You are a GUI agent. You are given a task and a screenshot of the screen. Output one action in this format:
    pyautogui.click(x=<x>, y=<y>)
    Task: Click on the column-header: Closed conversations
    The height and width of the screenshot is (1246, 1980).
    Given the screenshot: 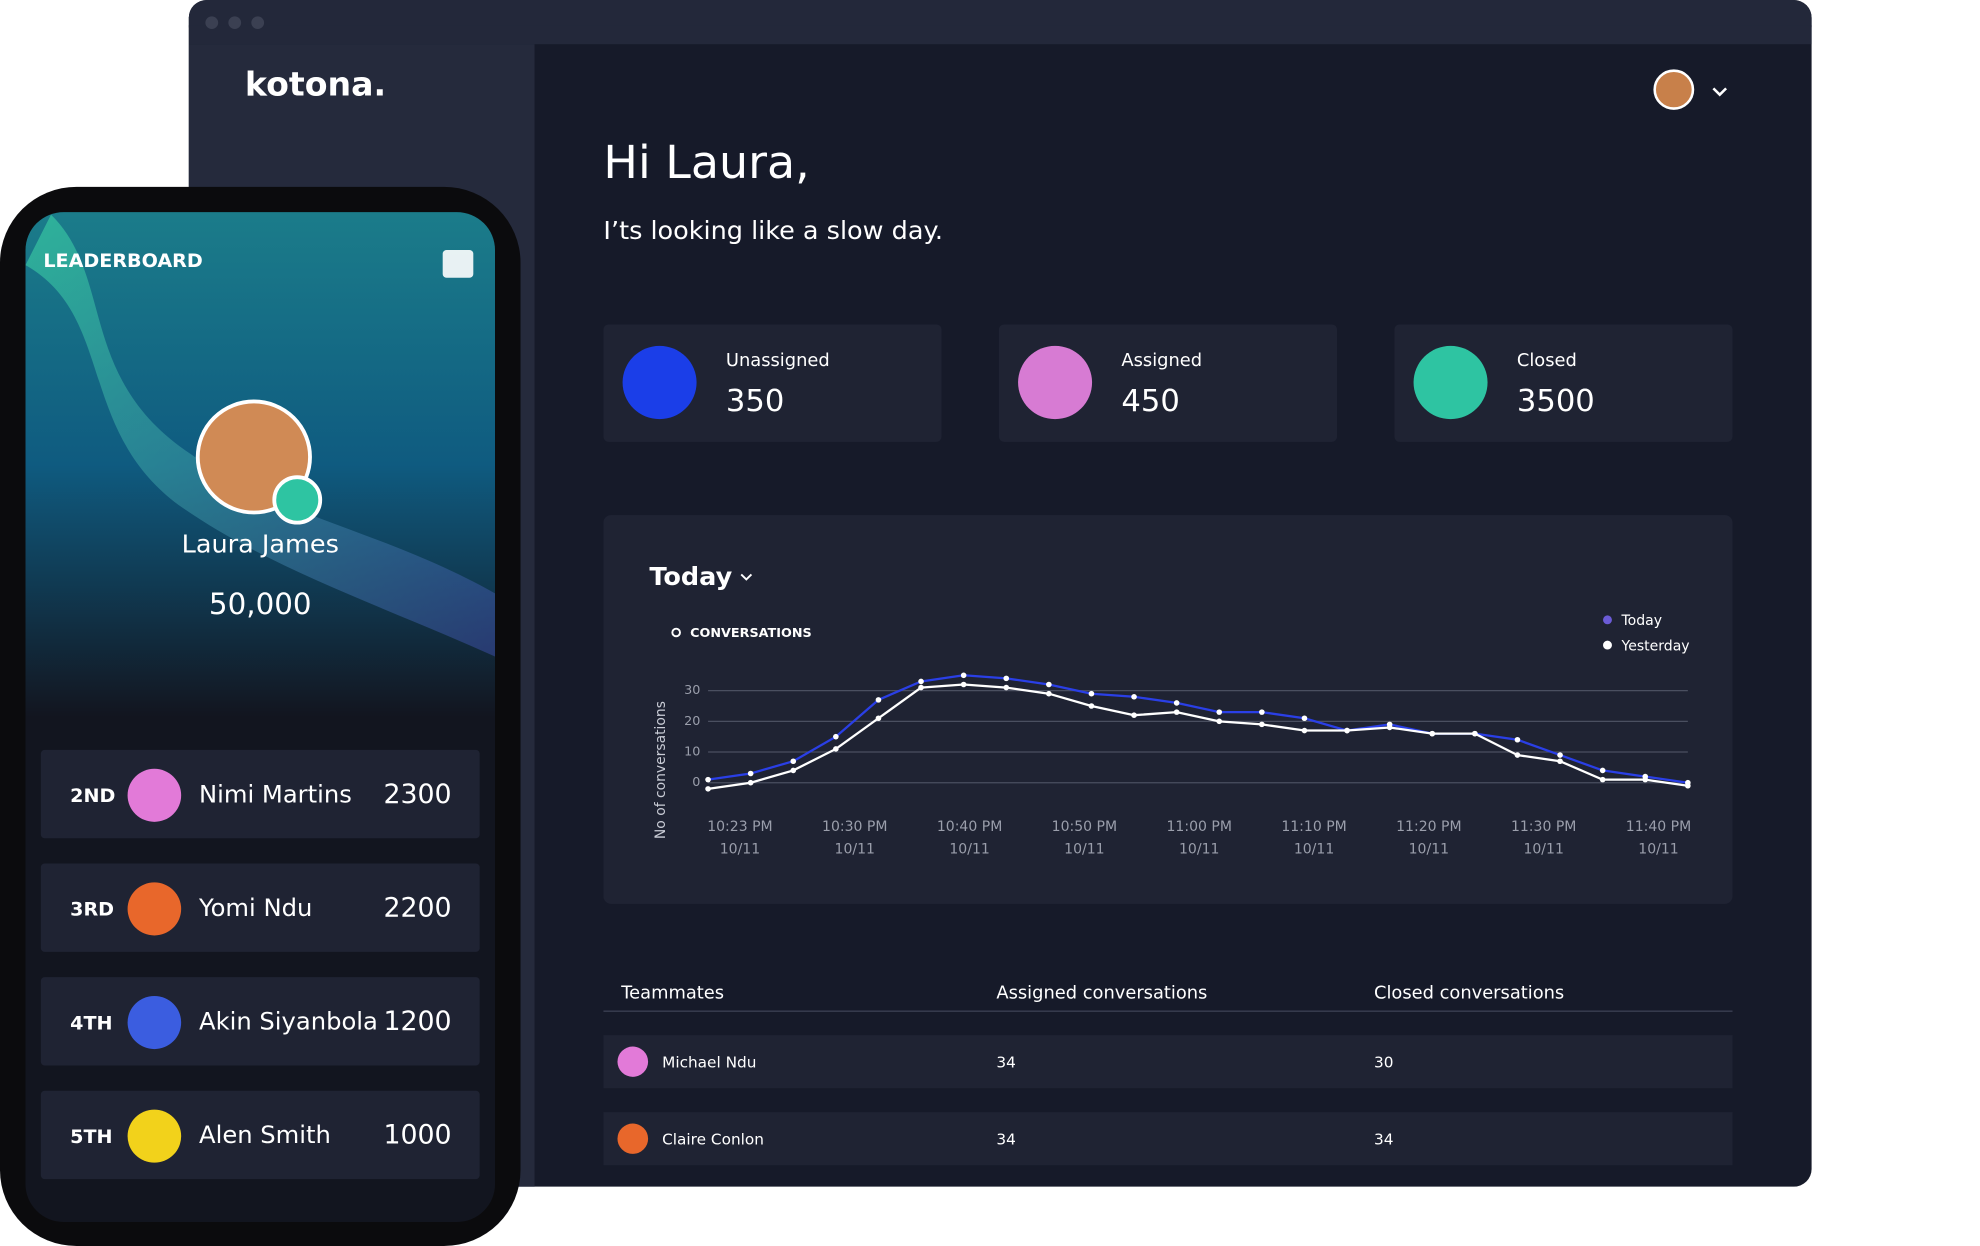 What is the action you would take?
    pyautogui.click(x=1469, y=994)
    